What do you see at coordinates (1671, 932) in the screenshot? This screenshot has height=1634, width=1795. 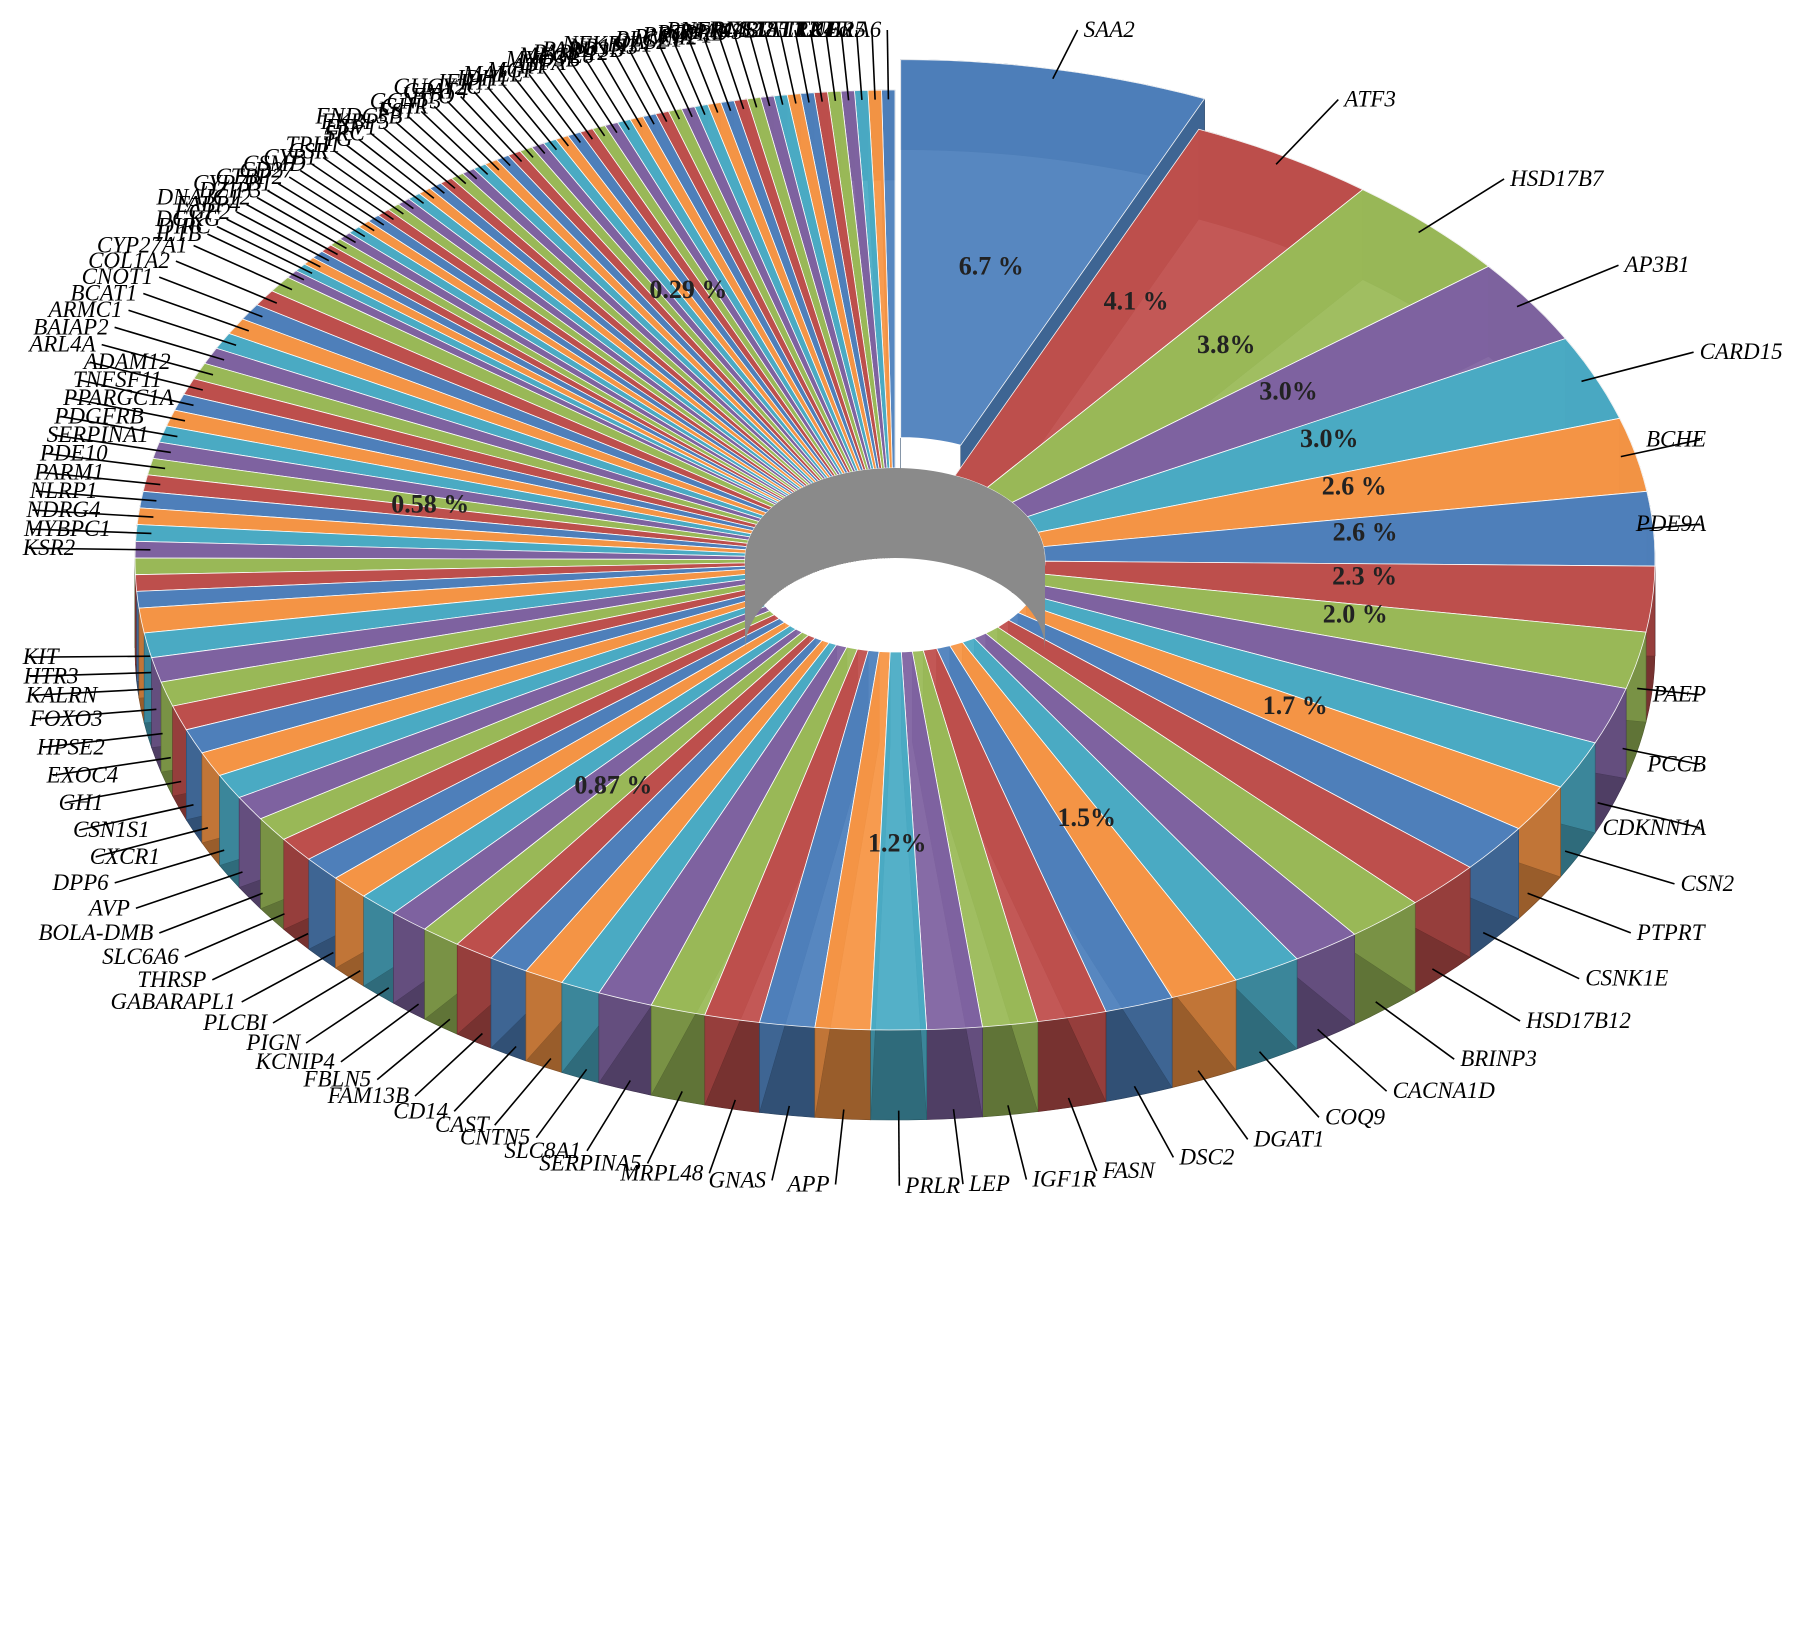 I see `slice-label: PTPRT` at bounding box center [1671, 932].